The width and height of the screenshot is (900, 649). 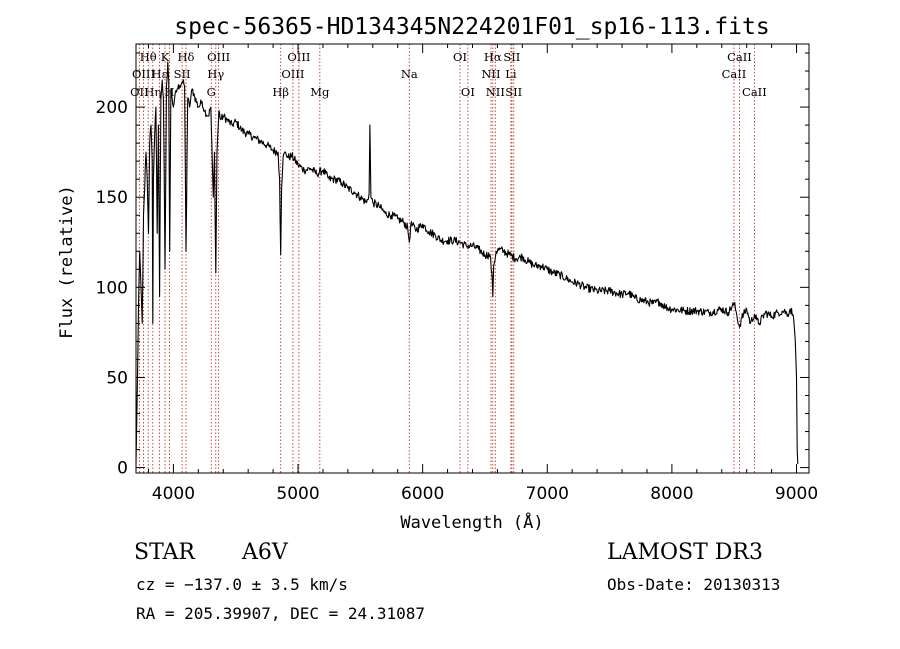 What do you see at coordinates (67, 262) in the screenshot?
I see `y-axis-label: Flux (relative)` at bounding box center [67, 262].